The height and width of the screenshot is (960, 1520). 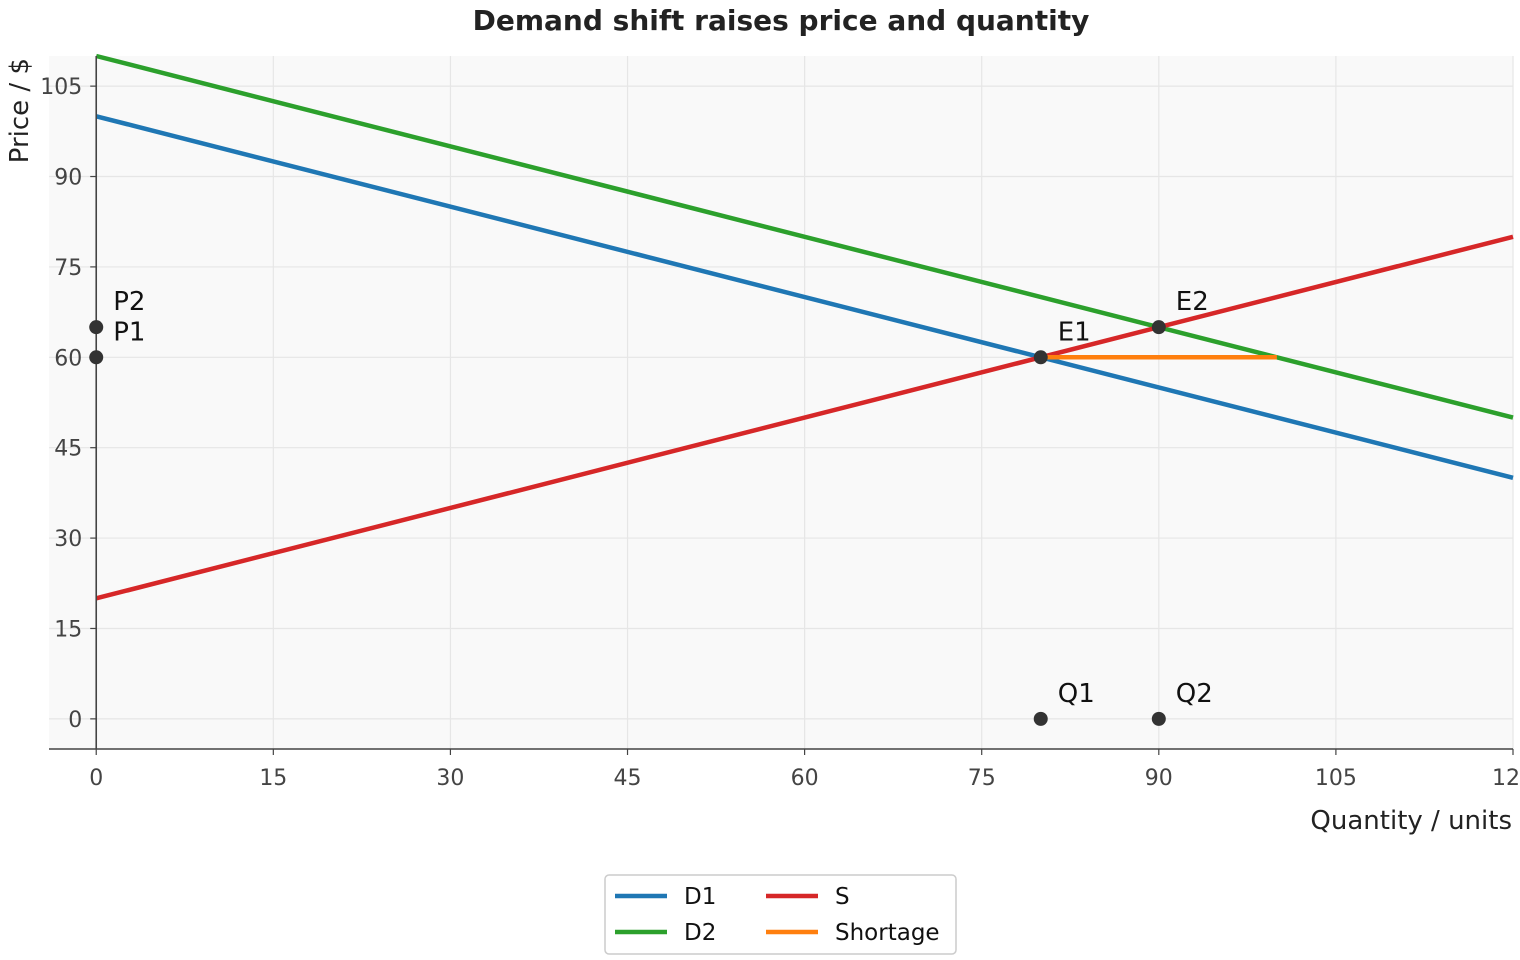 I want to click on x-tick-label: 45, so click(x=628, y=778).